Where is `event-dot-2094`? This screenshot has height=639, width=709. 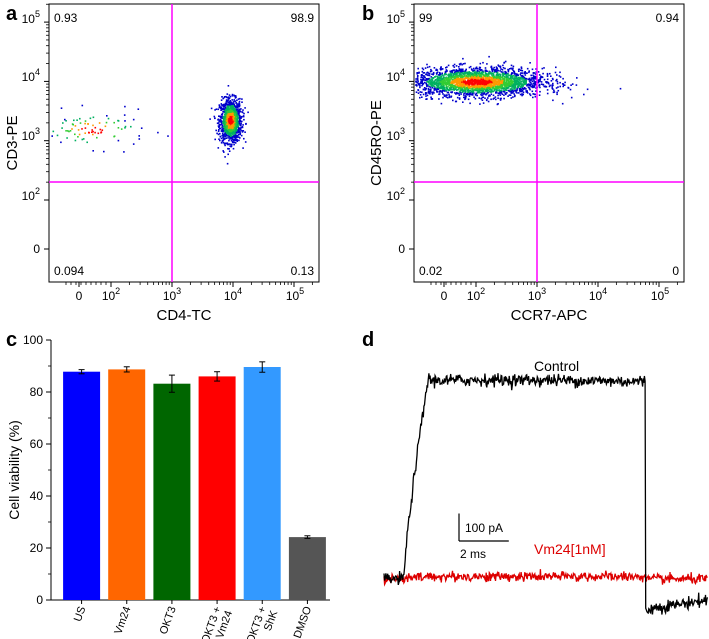
event-dot-2094 is located at coordinates (436, 76).